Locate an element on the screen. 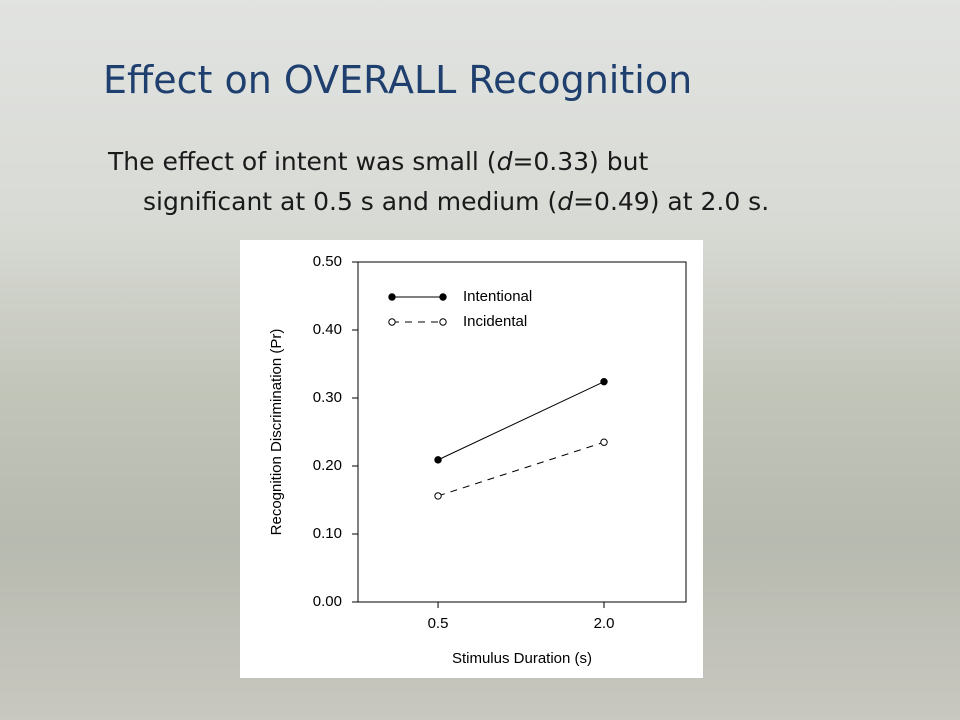  slide-title: Effect on OVERALL Recognition is located at coordinates (398, 80).